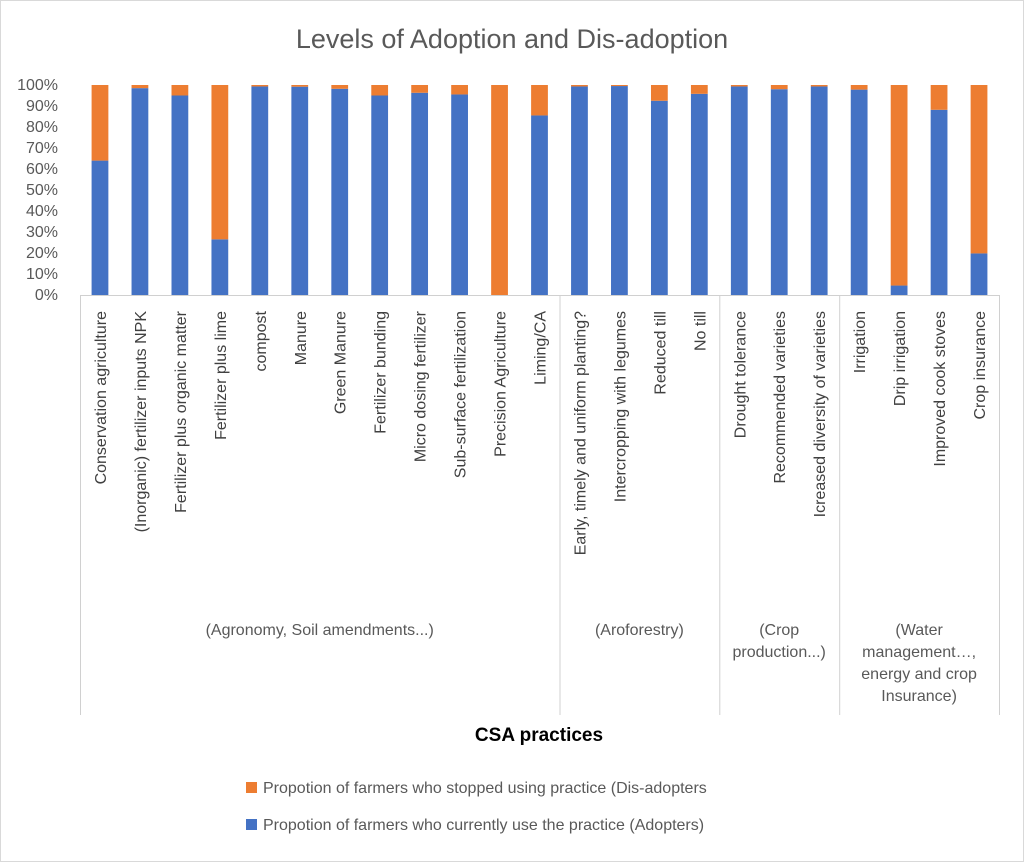  I want to click on x-category-label: Precision Agriculture, so click(501, 384).